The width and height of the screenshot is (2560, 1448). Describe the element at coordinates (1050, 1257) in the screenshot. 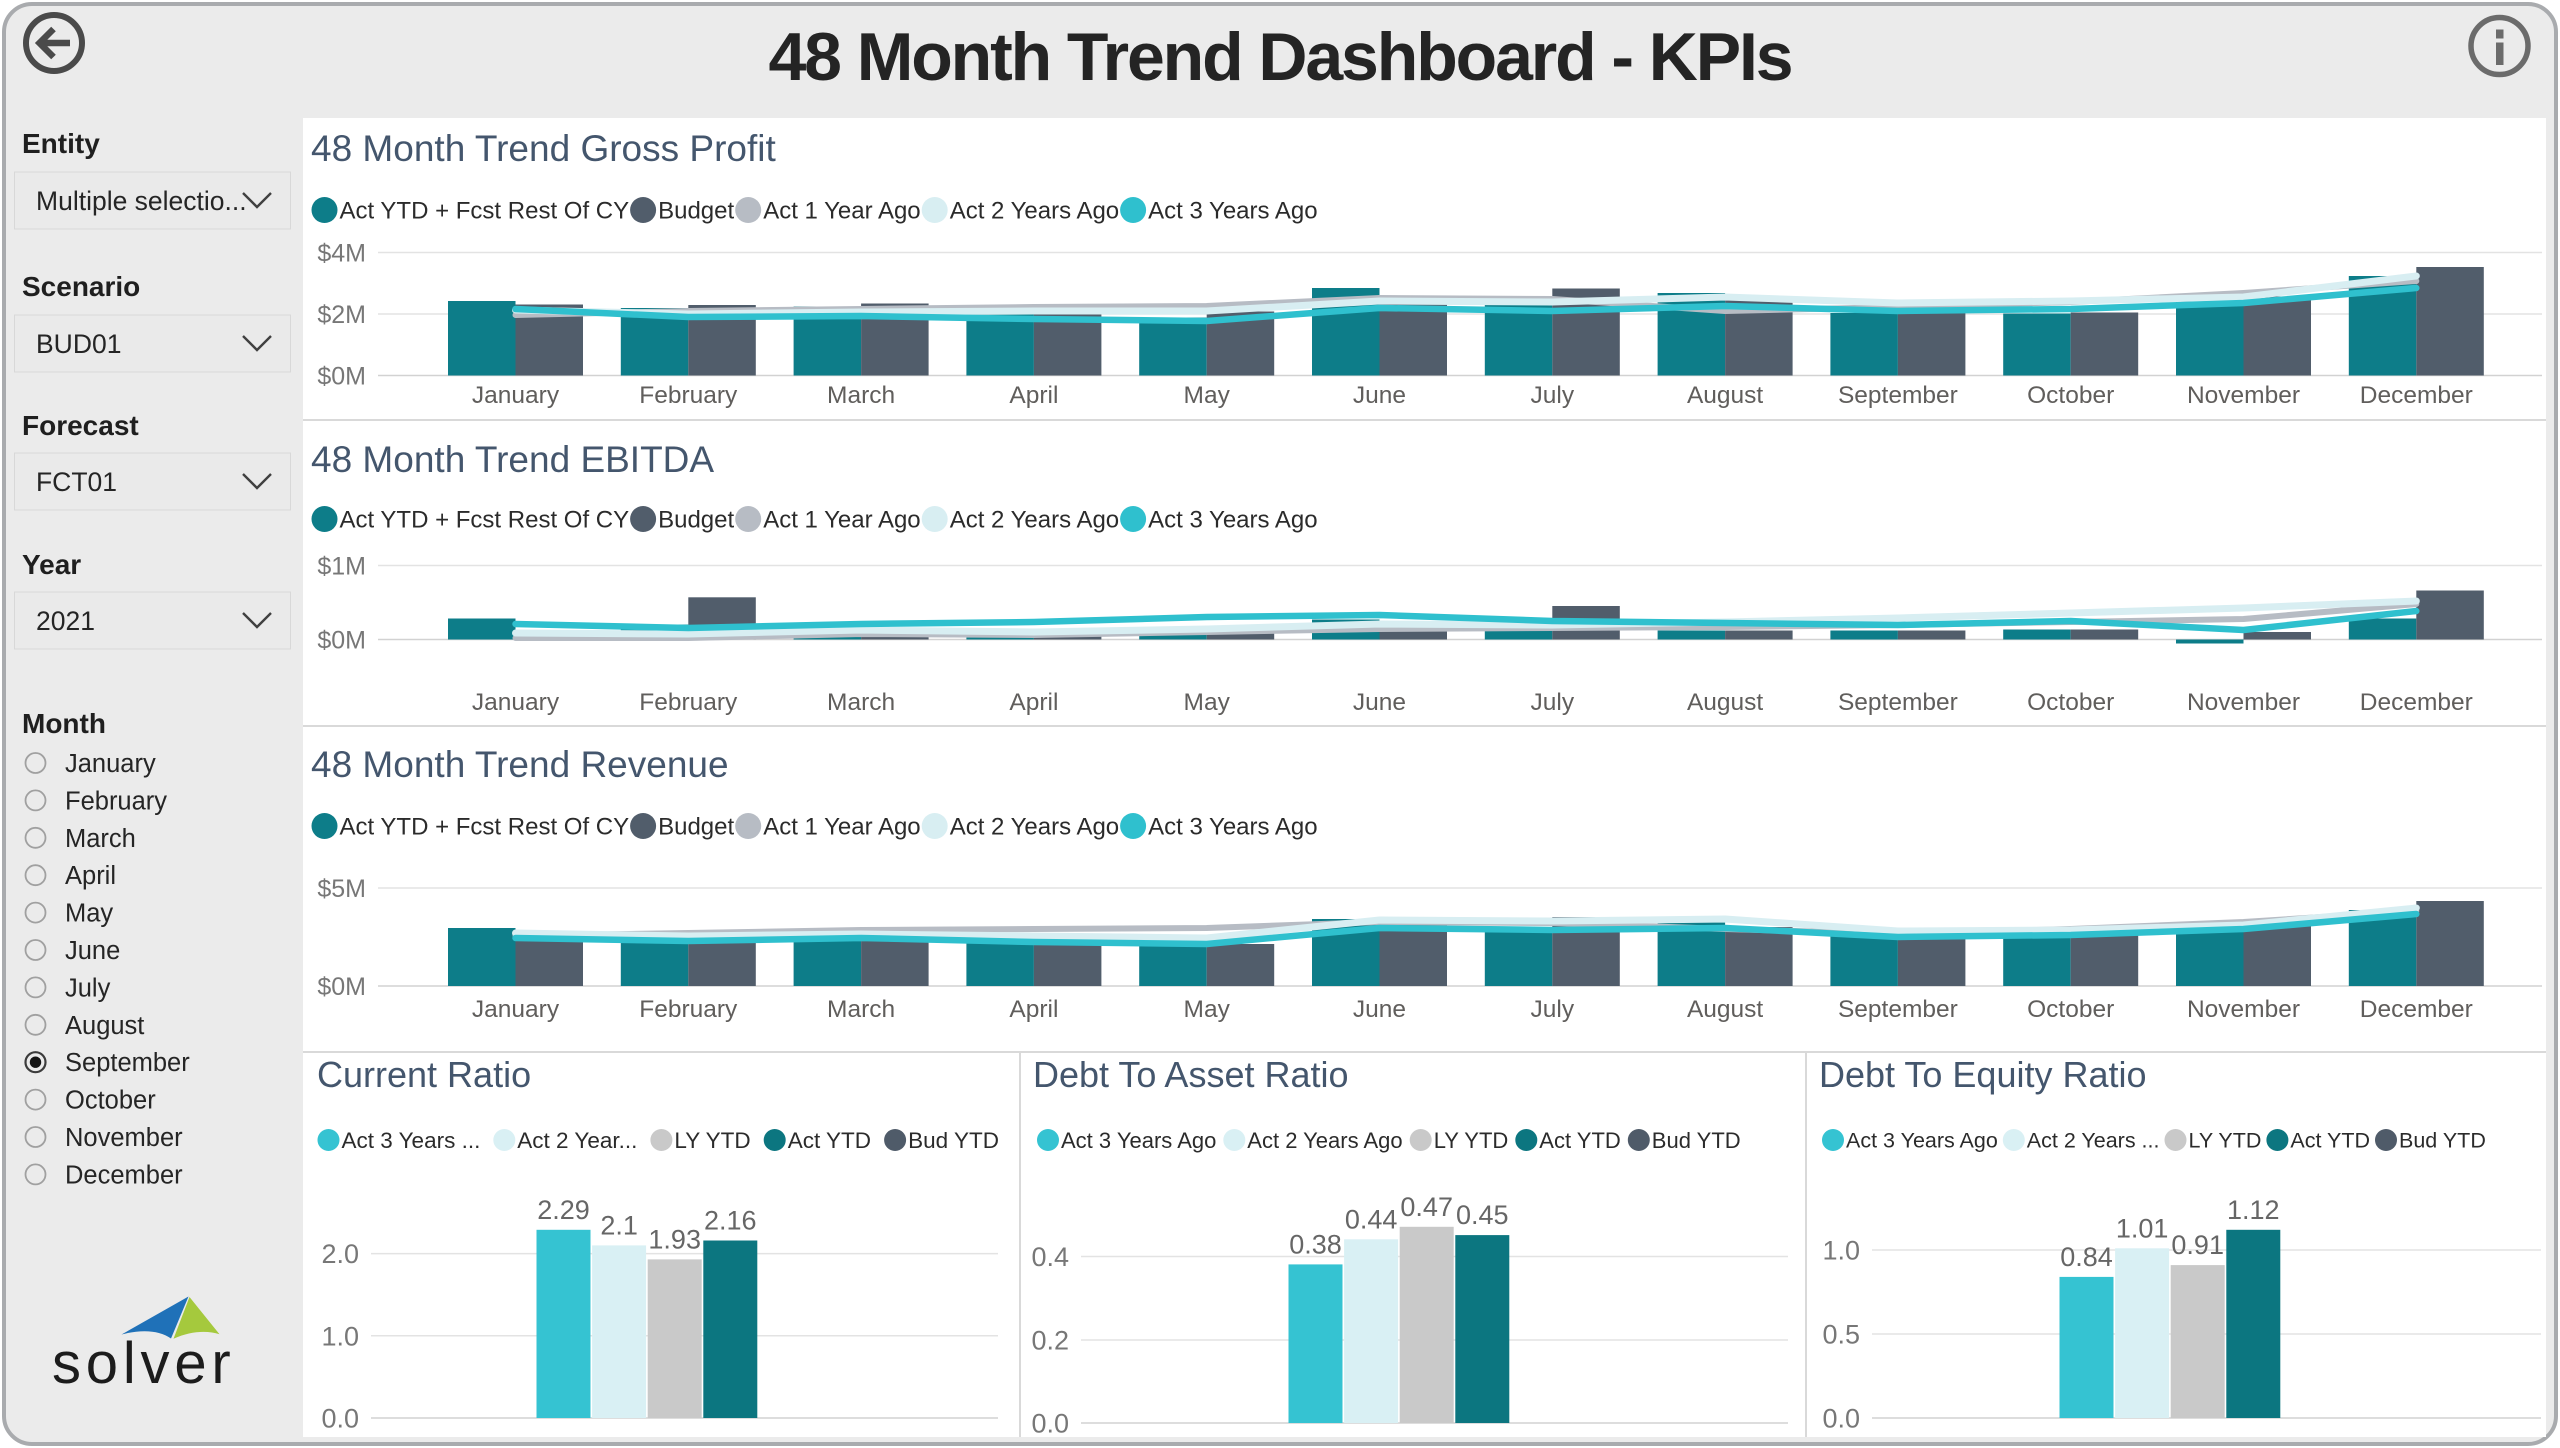

I see `svg-text: 0.4` at that location.